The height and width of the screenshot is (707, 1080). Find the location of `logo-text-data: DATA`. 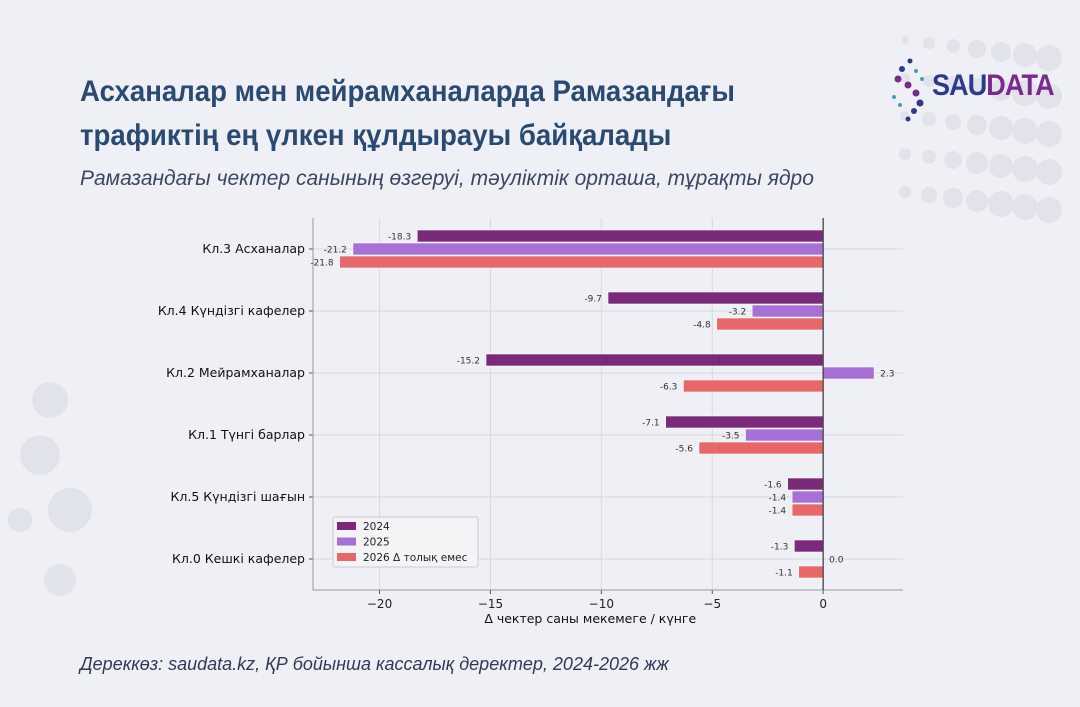

logo-text-data: DATA is located at coordinates (1020, 85).